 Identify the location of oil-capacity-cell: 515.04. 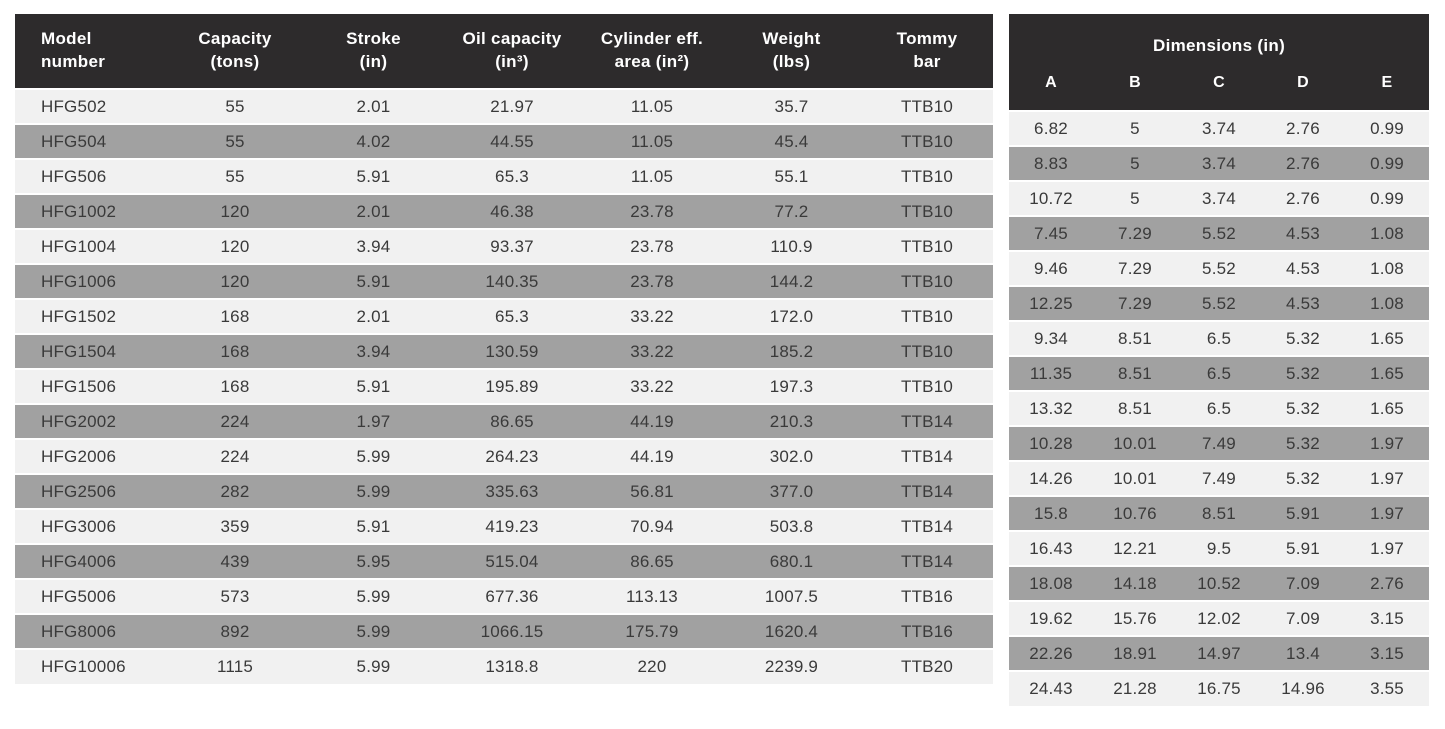
(512, 561).